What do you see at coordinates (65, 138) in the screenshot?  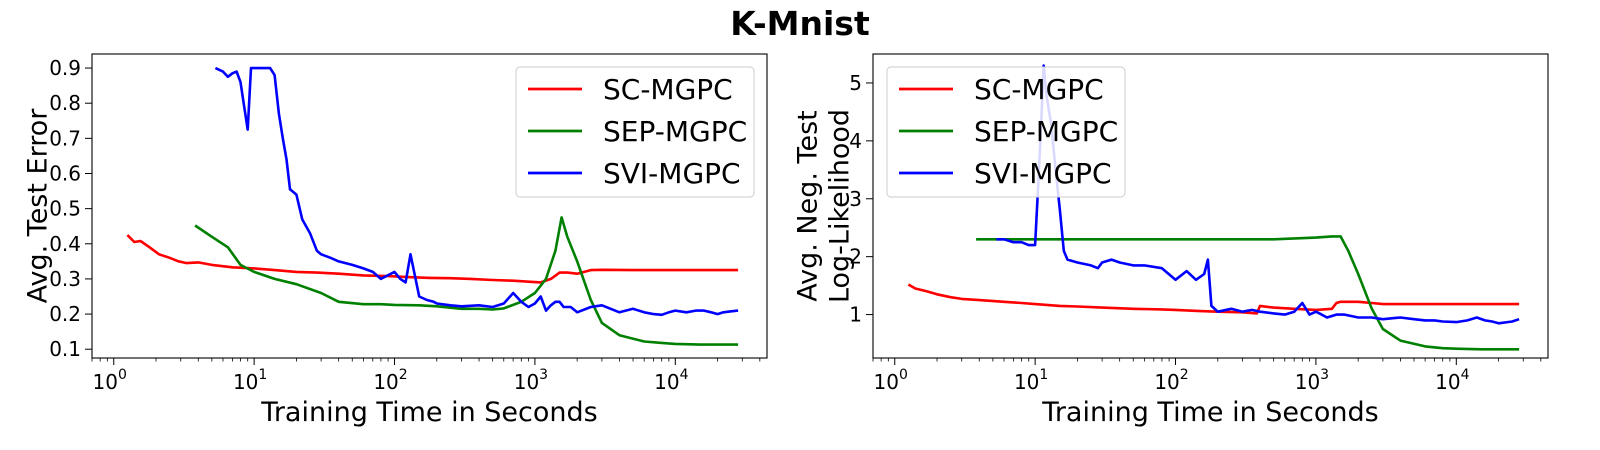 I see `y-tick-label: 0.7` at bounding box center [65, 138].